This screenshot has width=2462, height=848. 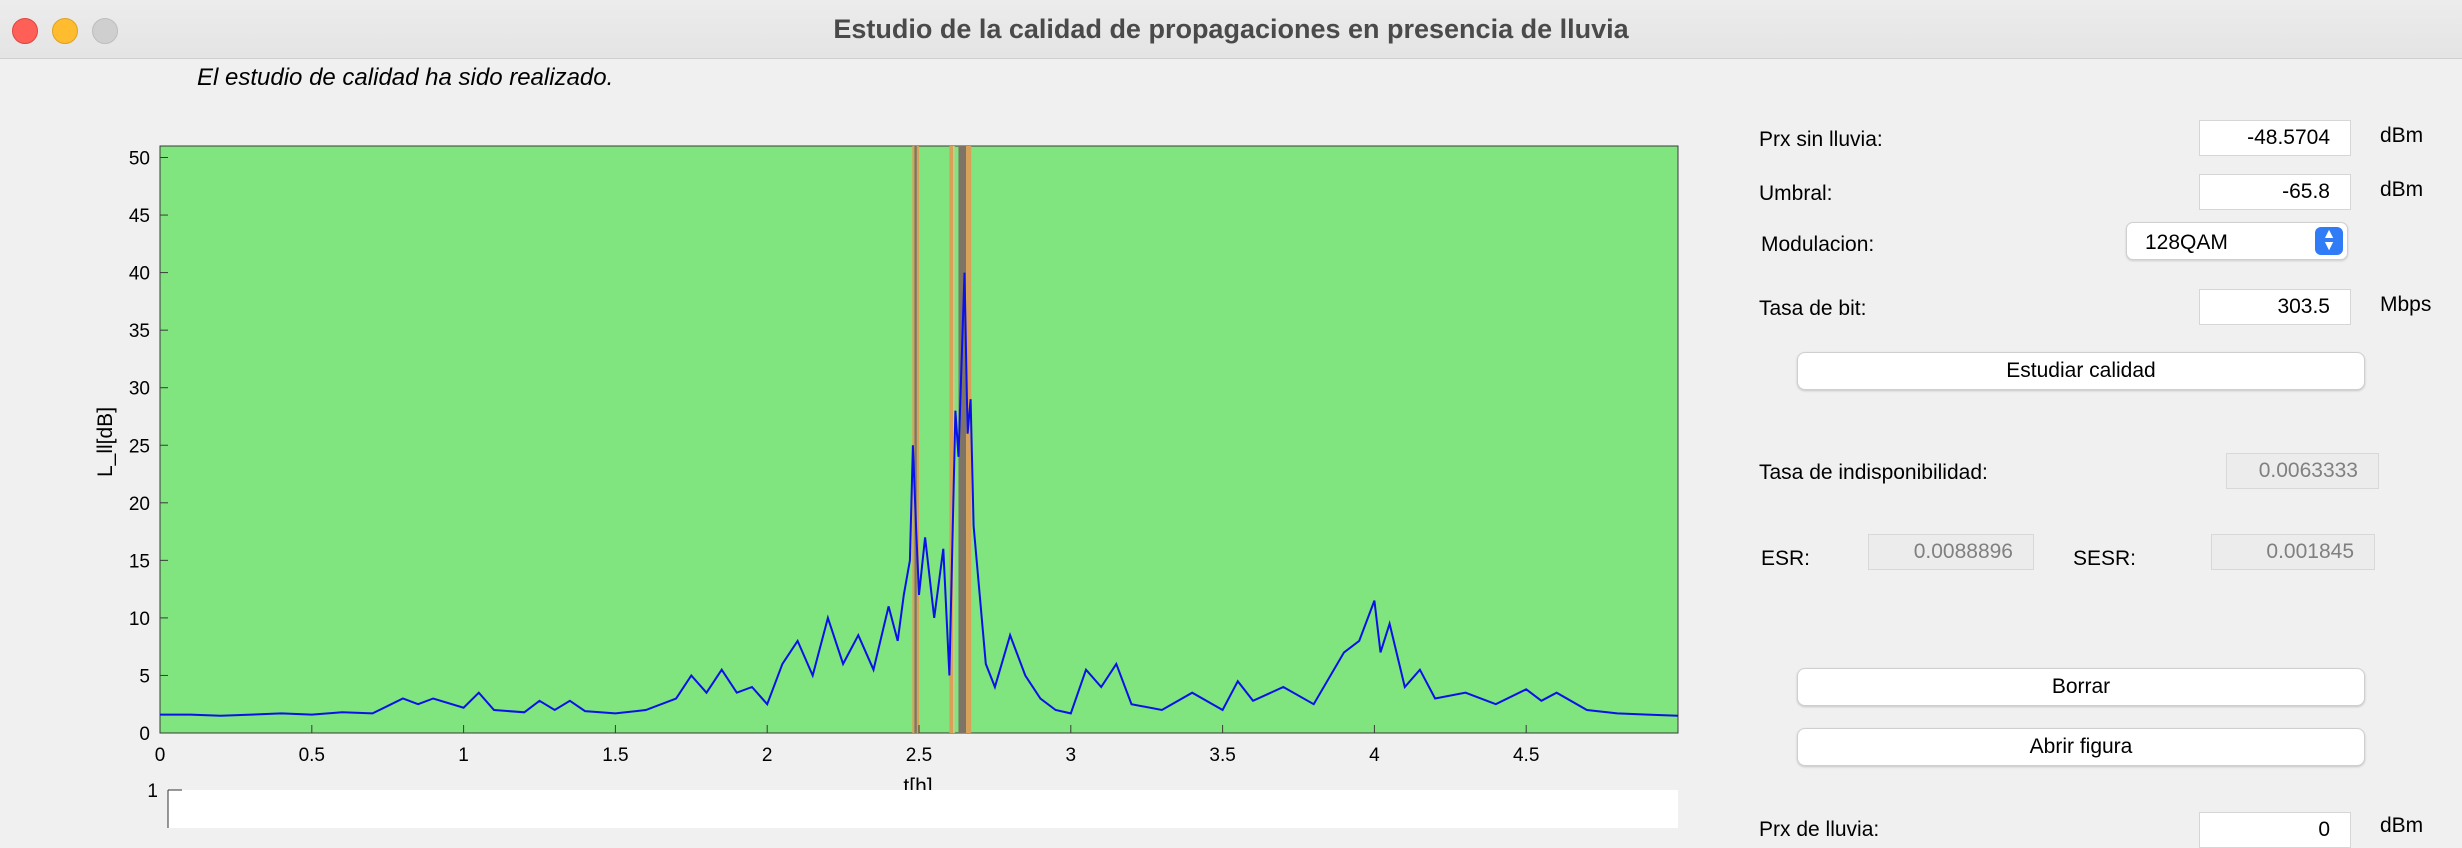 I want to click on lower-axes-tick-label: 1, so click(x=152, y=791).